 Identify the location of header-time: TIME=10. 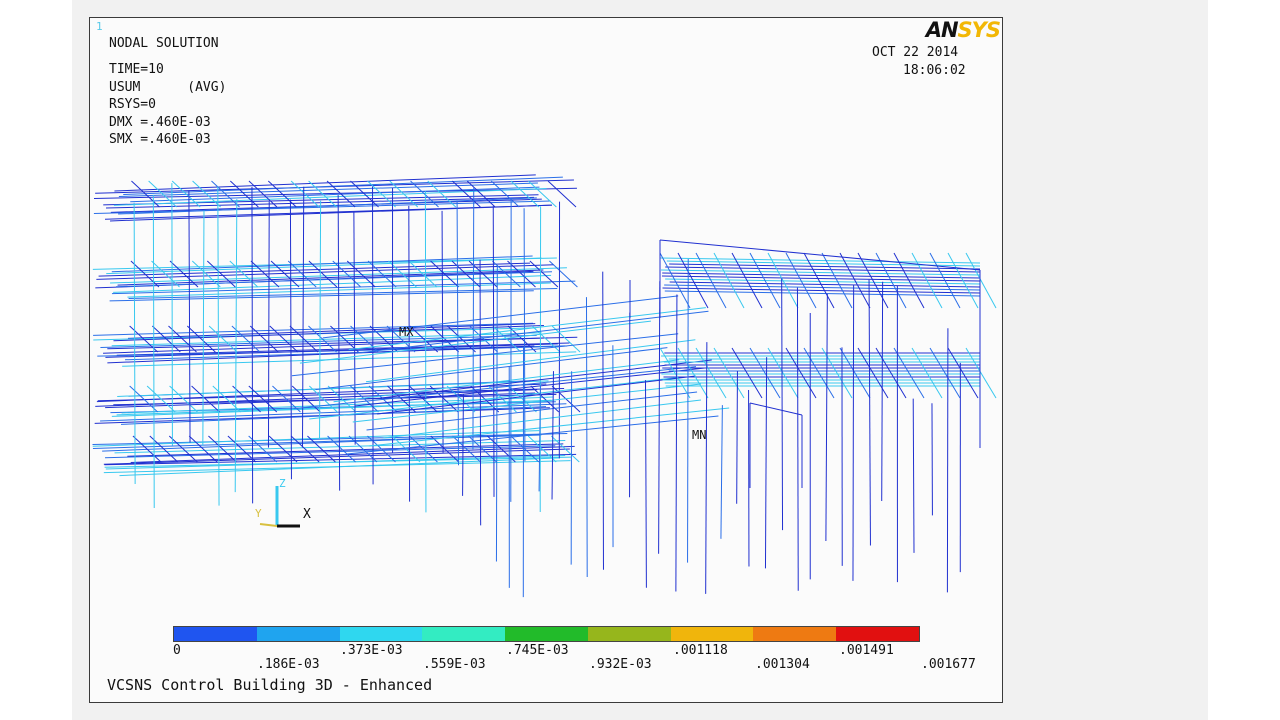
(136, 69).